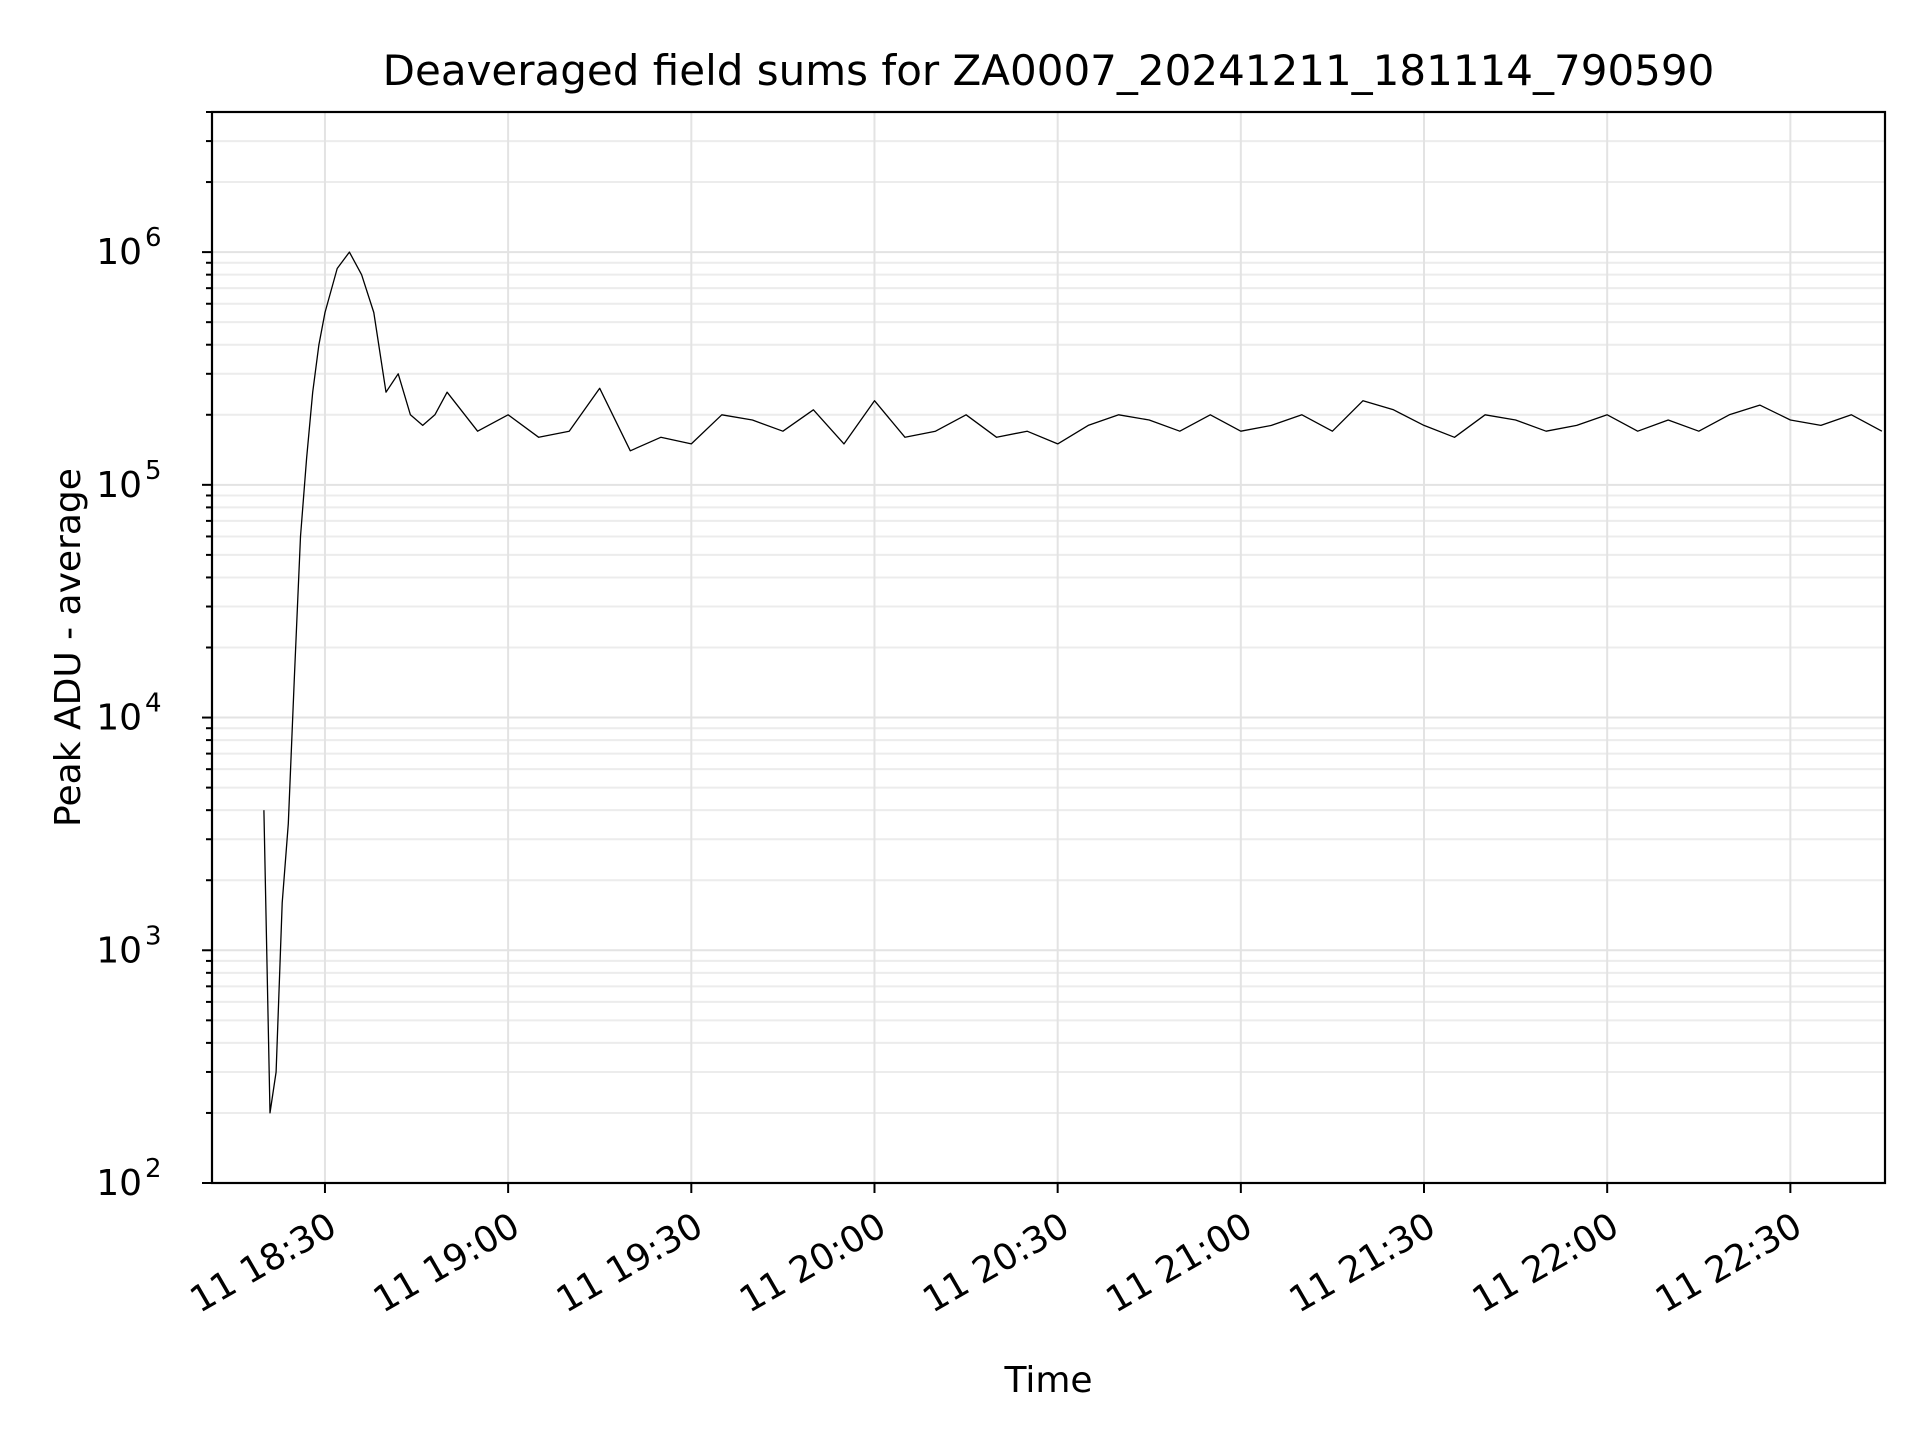 This screenshot has width=1920, height=1440. What do you see at coordinates (153, 1169) in the screenshot?
I see `y-tick-exponent: 2` at bounding box center [153, 1169].